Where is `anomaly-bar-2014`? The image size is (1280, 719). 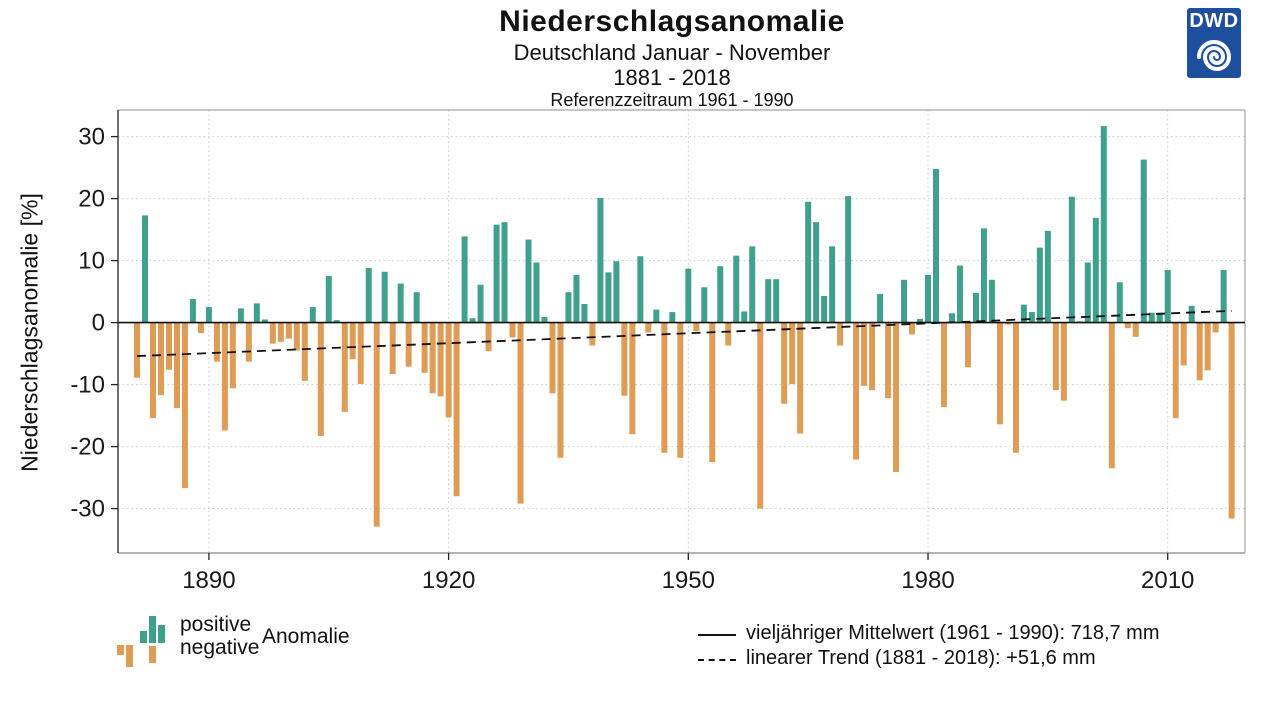
anomaly-bar-2014 is located at coordinates (1199, 351).